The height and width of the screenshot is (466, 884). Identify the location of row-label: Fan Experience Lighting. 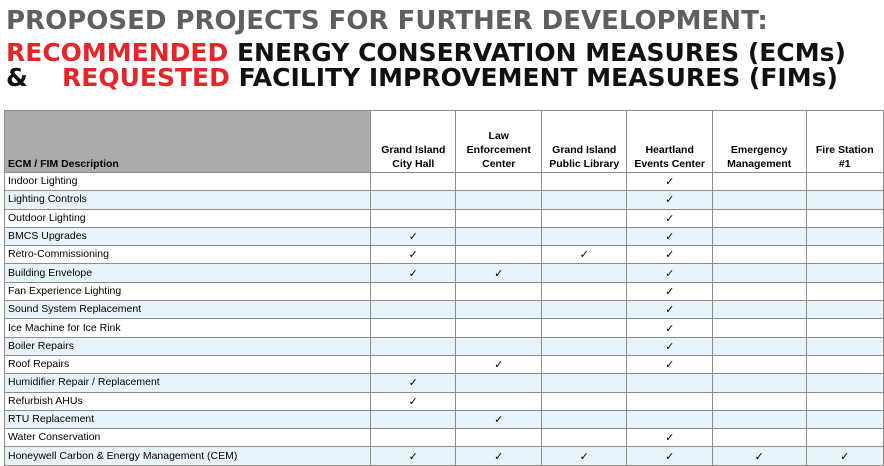
(187, 291).